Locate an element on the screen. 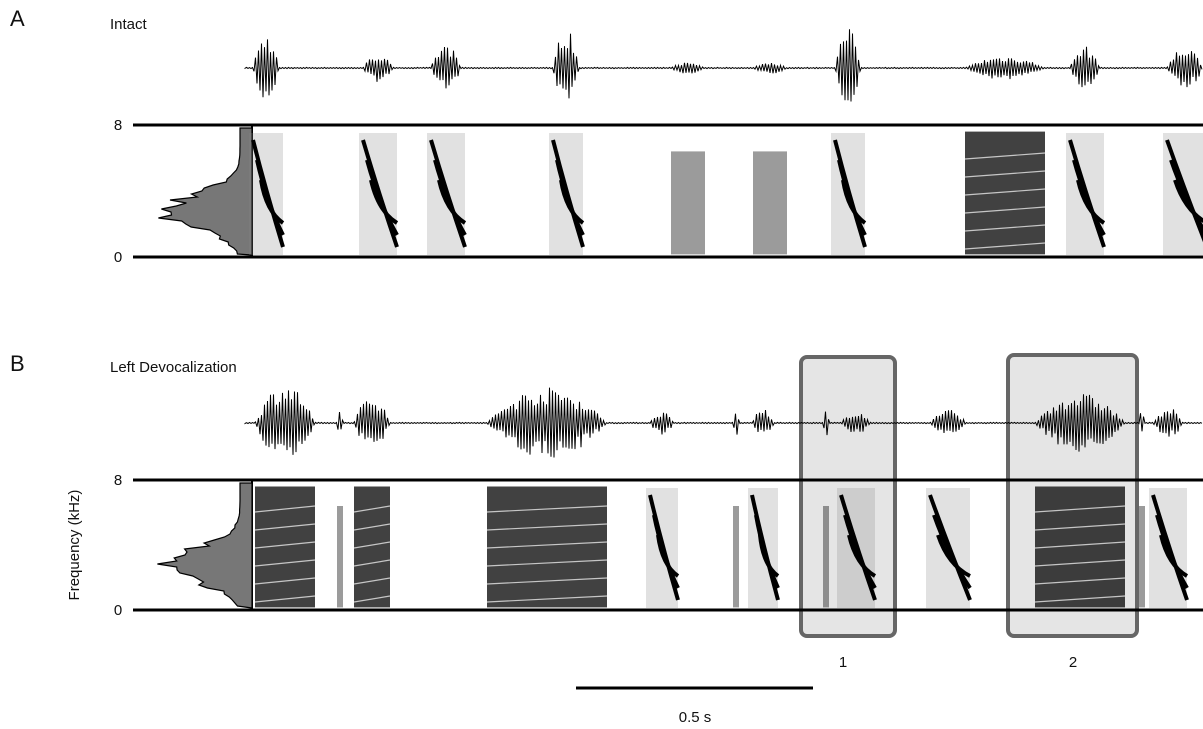  box-label: 1 is located at coordinates (843, 662).